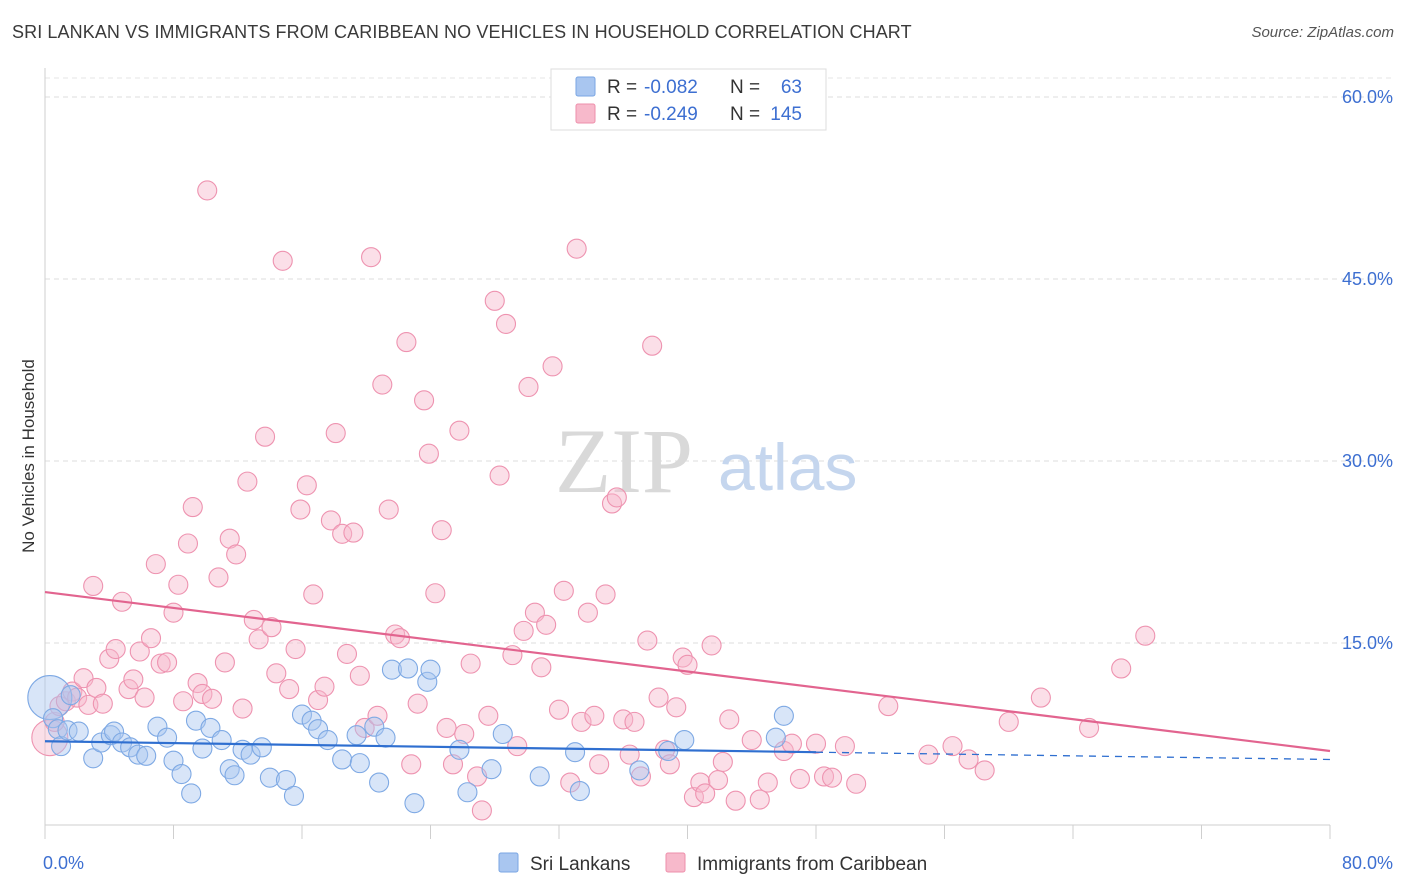  Describe the element at coordinates (675, 862) in the screenshot. I see `legend-bottom-swatch-caribbean` at that location.